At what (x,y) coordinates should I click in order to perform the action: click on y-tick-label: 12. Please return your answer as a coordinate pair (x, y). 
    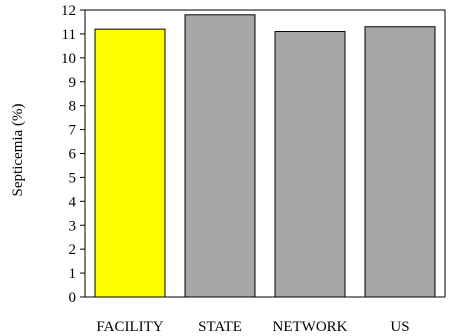
    Looking at the image, I should click on (68, 11).